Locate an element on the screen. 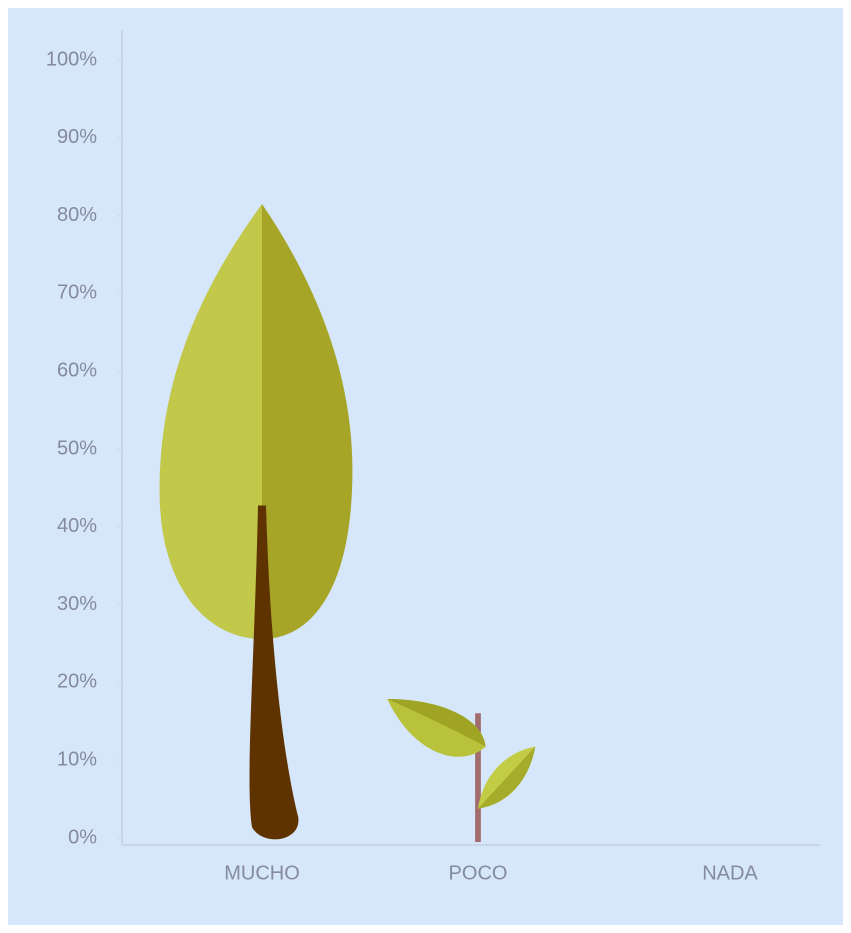 This screenshot has width=851, height=933. pictogram is located at coordinates (461, 770).